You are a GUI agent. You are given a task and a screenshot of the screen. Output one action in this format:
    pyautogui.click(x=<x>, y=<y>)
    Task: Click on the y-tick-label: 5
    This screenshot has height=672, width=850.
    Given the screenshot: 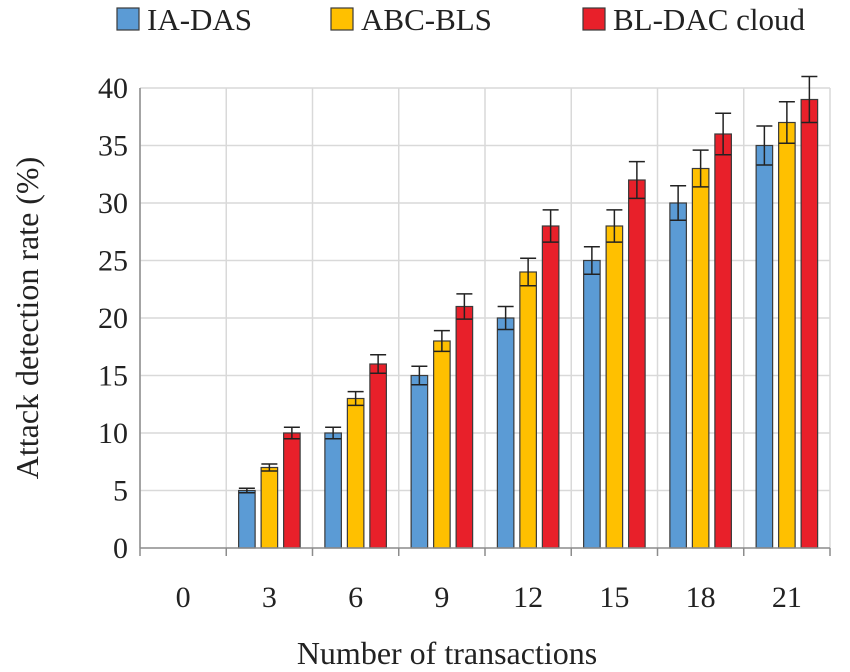 What is the action you would take?
    pyautogui.click(x=120, y=491)
    